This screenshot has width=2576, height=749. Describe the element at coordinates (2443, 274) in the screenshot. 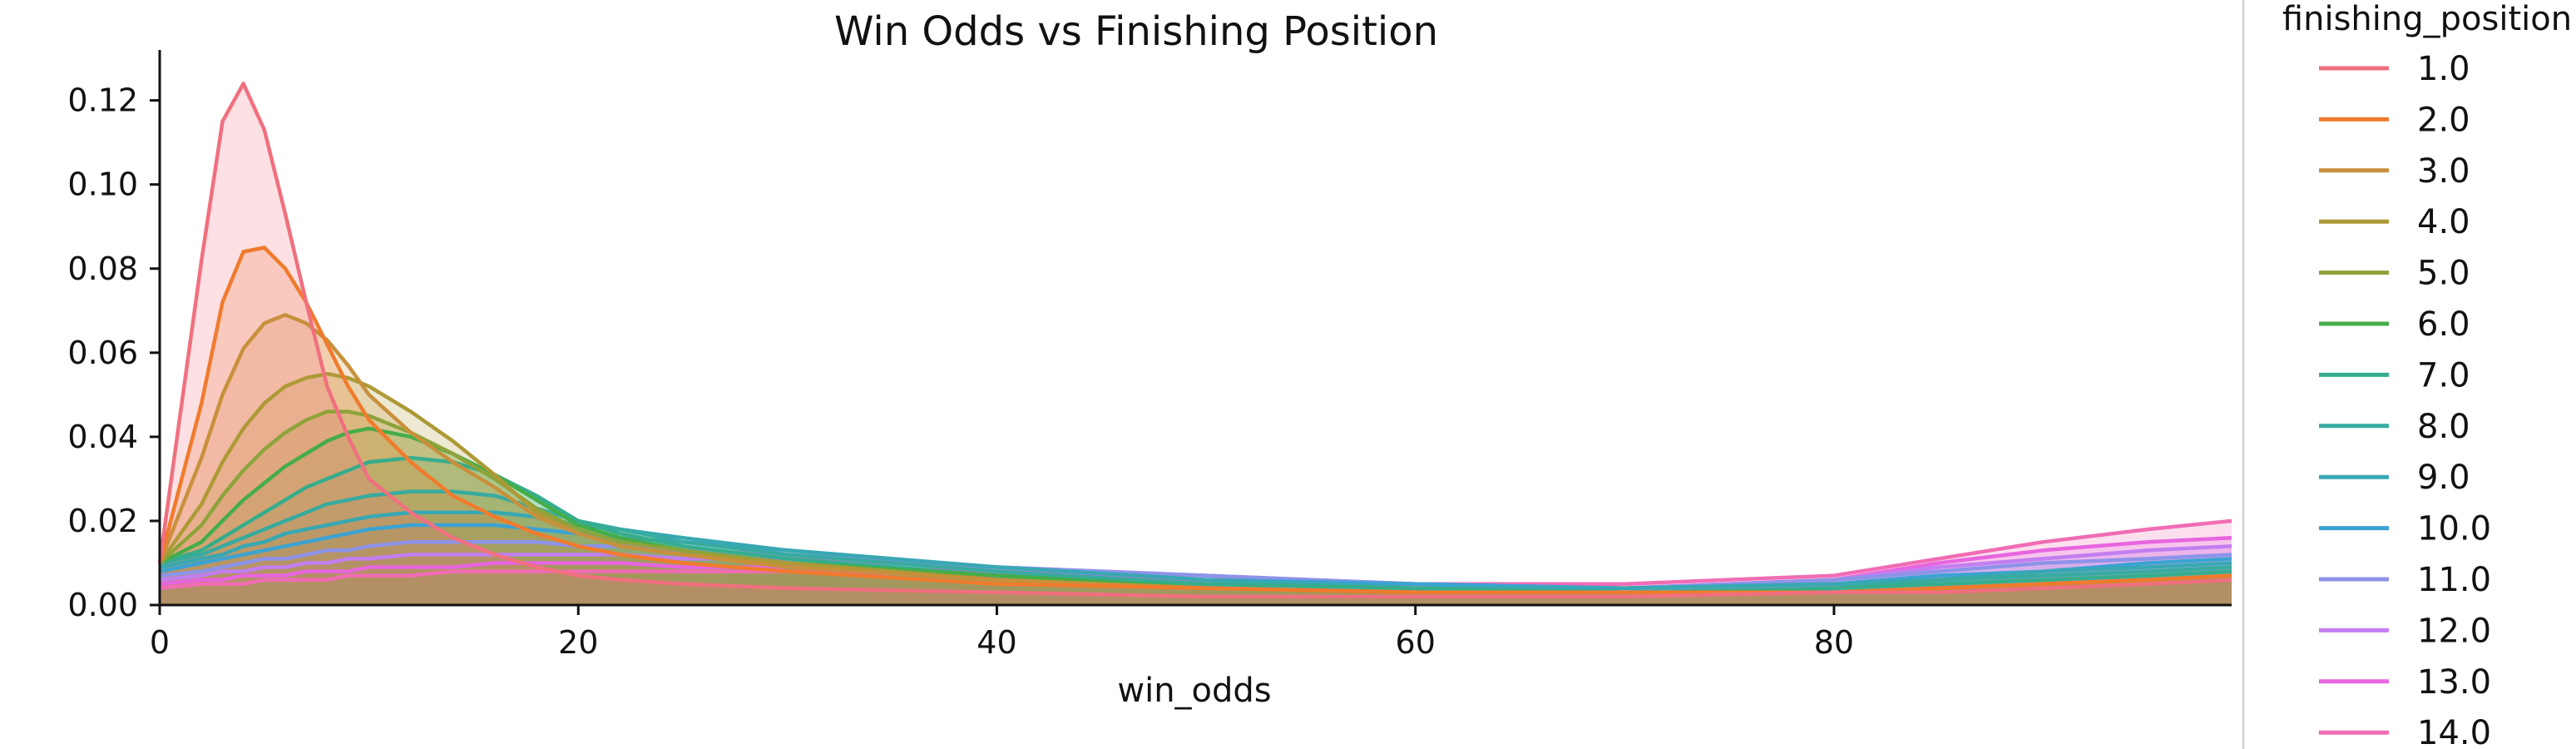

I see `legend-label: 5.0` at that location.